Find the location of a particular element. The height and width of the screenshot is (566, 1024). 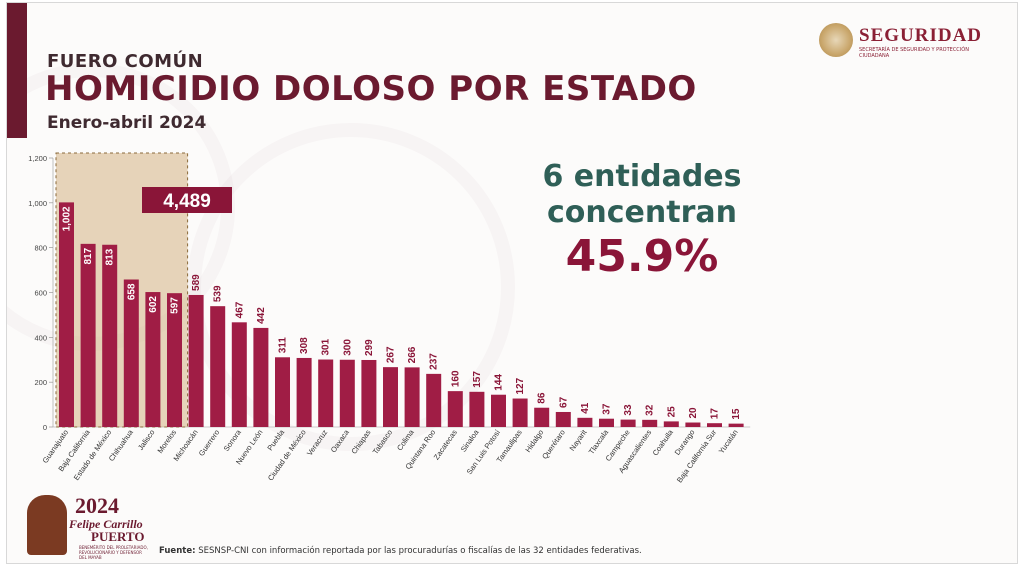

value-label: 539 is located at coordinates (218, 293).